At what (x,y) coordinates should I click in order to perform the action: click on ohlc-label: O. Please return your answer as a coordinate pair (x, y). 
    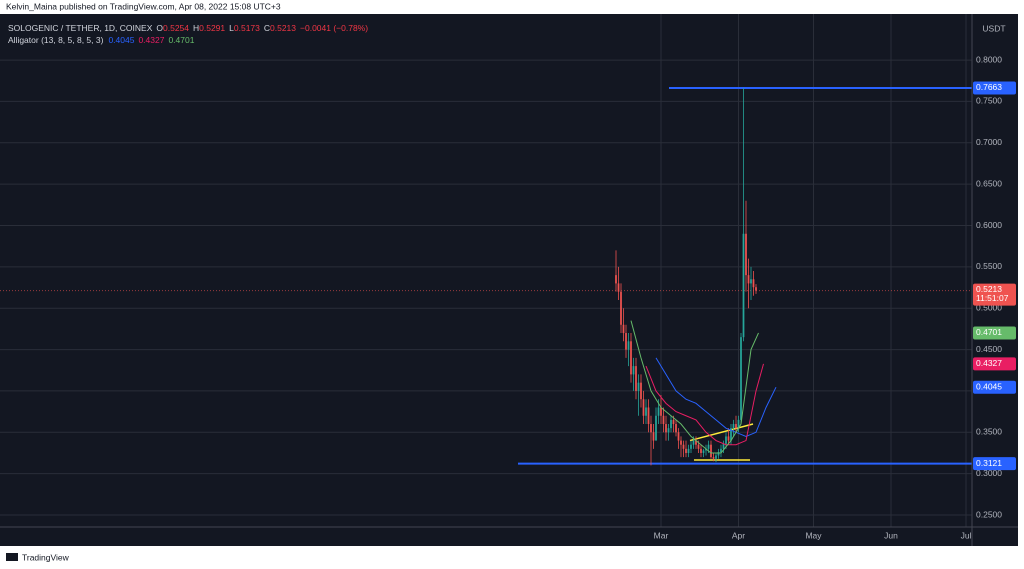
    Looking at the image, I should click on (159, 28).